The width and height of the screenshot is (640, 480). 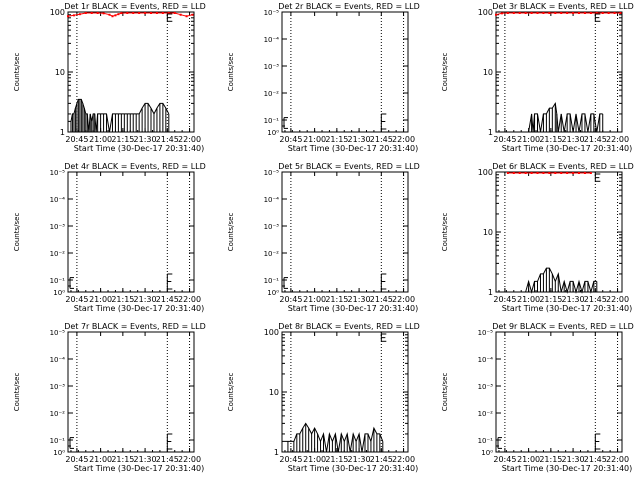 I want to click on y-tick-label: 10⁻³, so click(x=272, y=67).